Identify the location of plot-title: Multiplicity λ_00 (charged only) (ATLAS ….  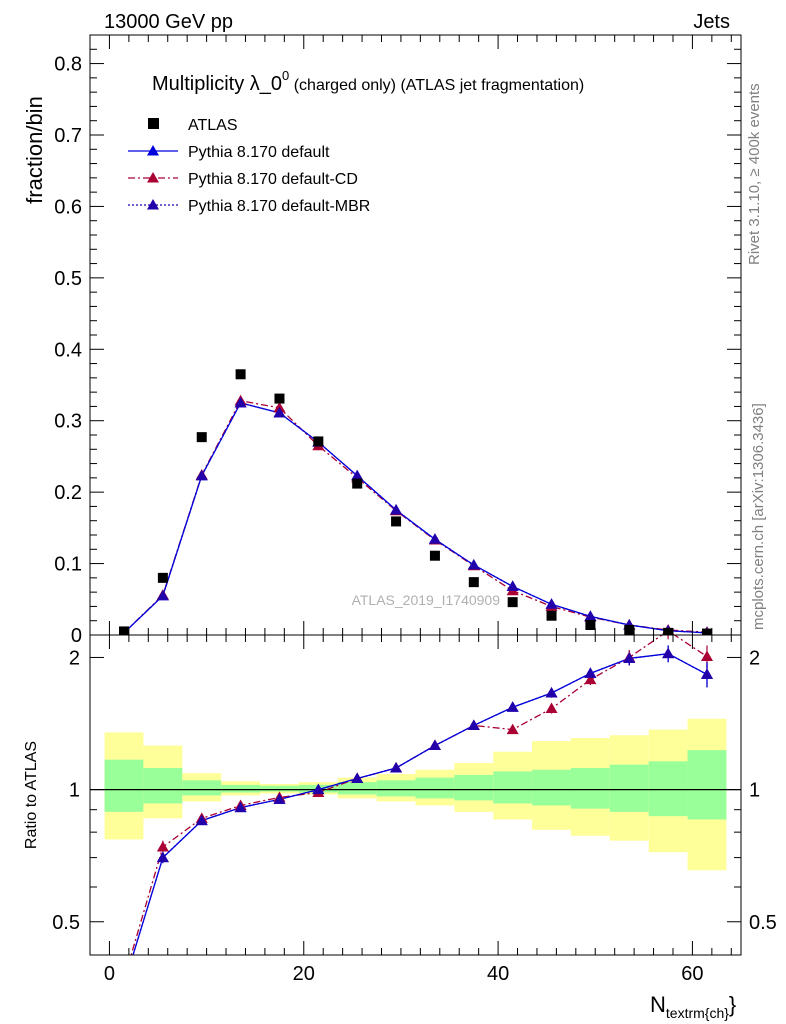
(368, 81).